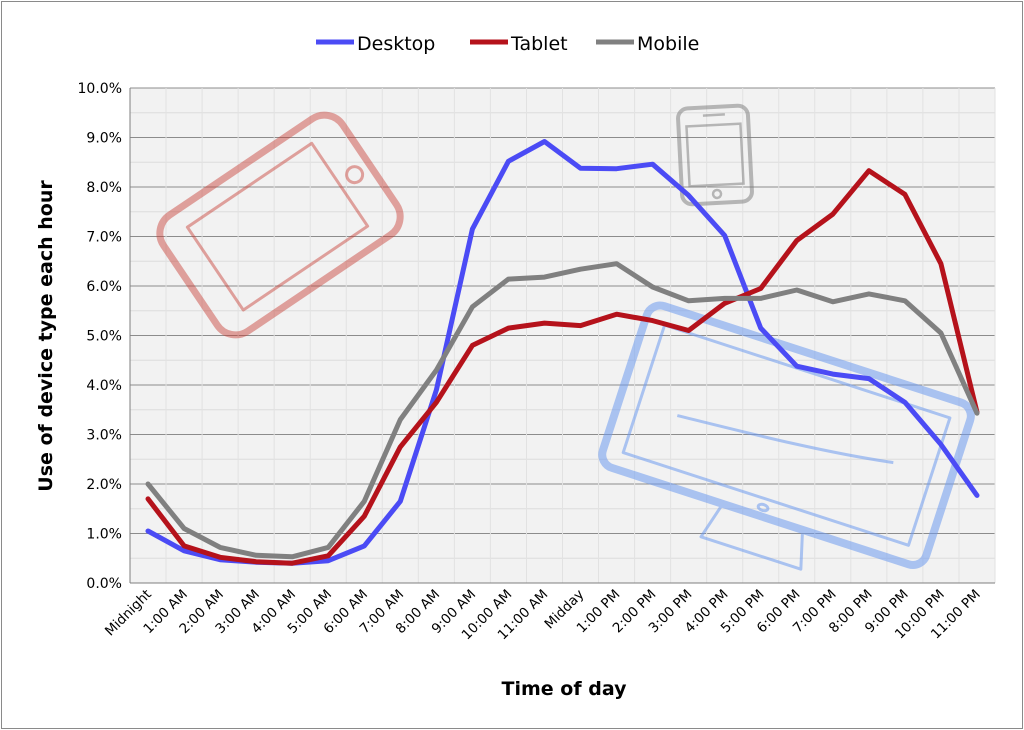 Image resolution: width=1024 pixels, height=730 pixels. What do you see at coordinates (539, 44) in the screenshot?
I see `legend-label-tablet: Tablet` at bounding box center [539, 44].